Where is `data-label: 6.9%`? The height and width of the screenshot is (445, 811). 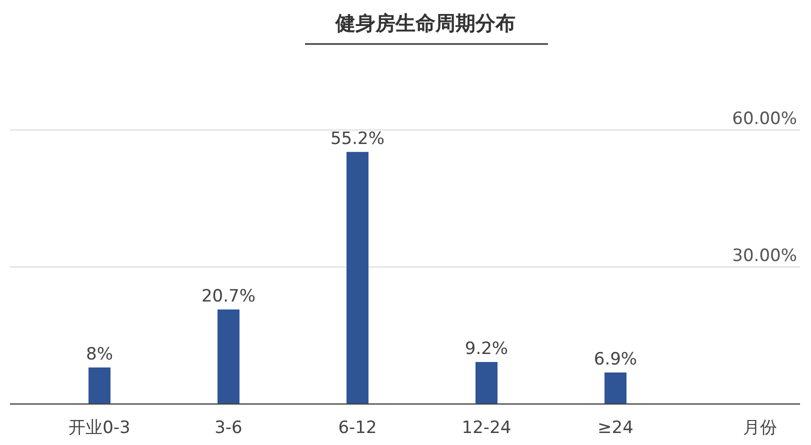
data-label: 6.9% is located at coordinates (616, 359).